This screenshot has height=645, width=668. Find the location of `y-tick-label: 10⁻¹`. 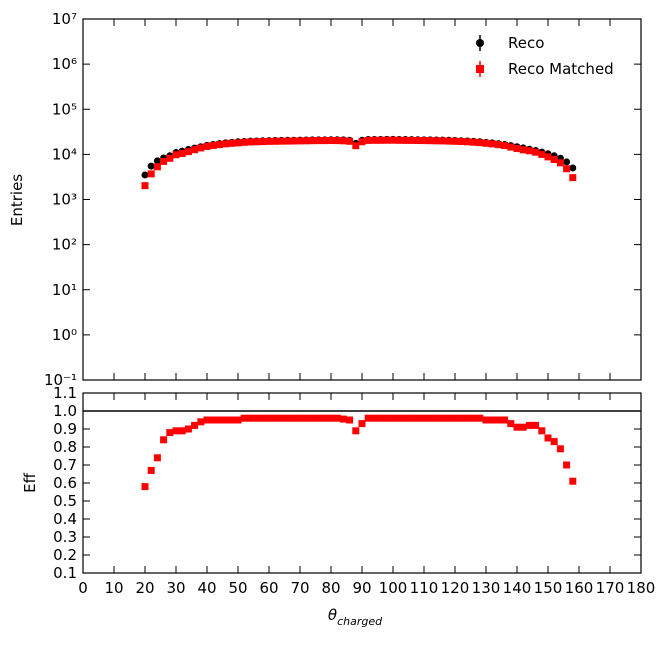

y-tick-label: 10⁻¹ is located at coordinates (60, 380).